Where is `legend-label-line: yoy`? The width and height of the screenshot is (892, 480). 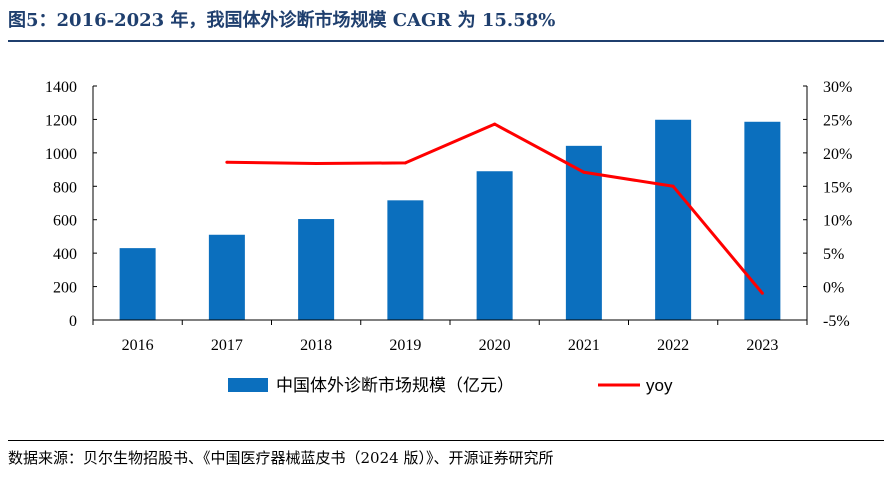
legend-label-line: yoy is located at coordinates (659, 385).